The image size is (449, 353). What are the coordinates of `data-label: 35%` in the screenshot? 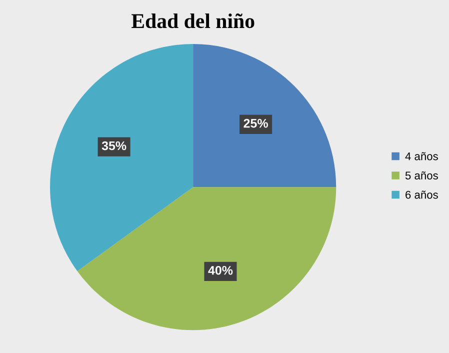 It's located at (114, 145).